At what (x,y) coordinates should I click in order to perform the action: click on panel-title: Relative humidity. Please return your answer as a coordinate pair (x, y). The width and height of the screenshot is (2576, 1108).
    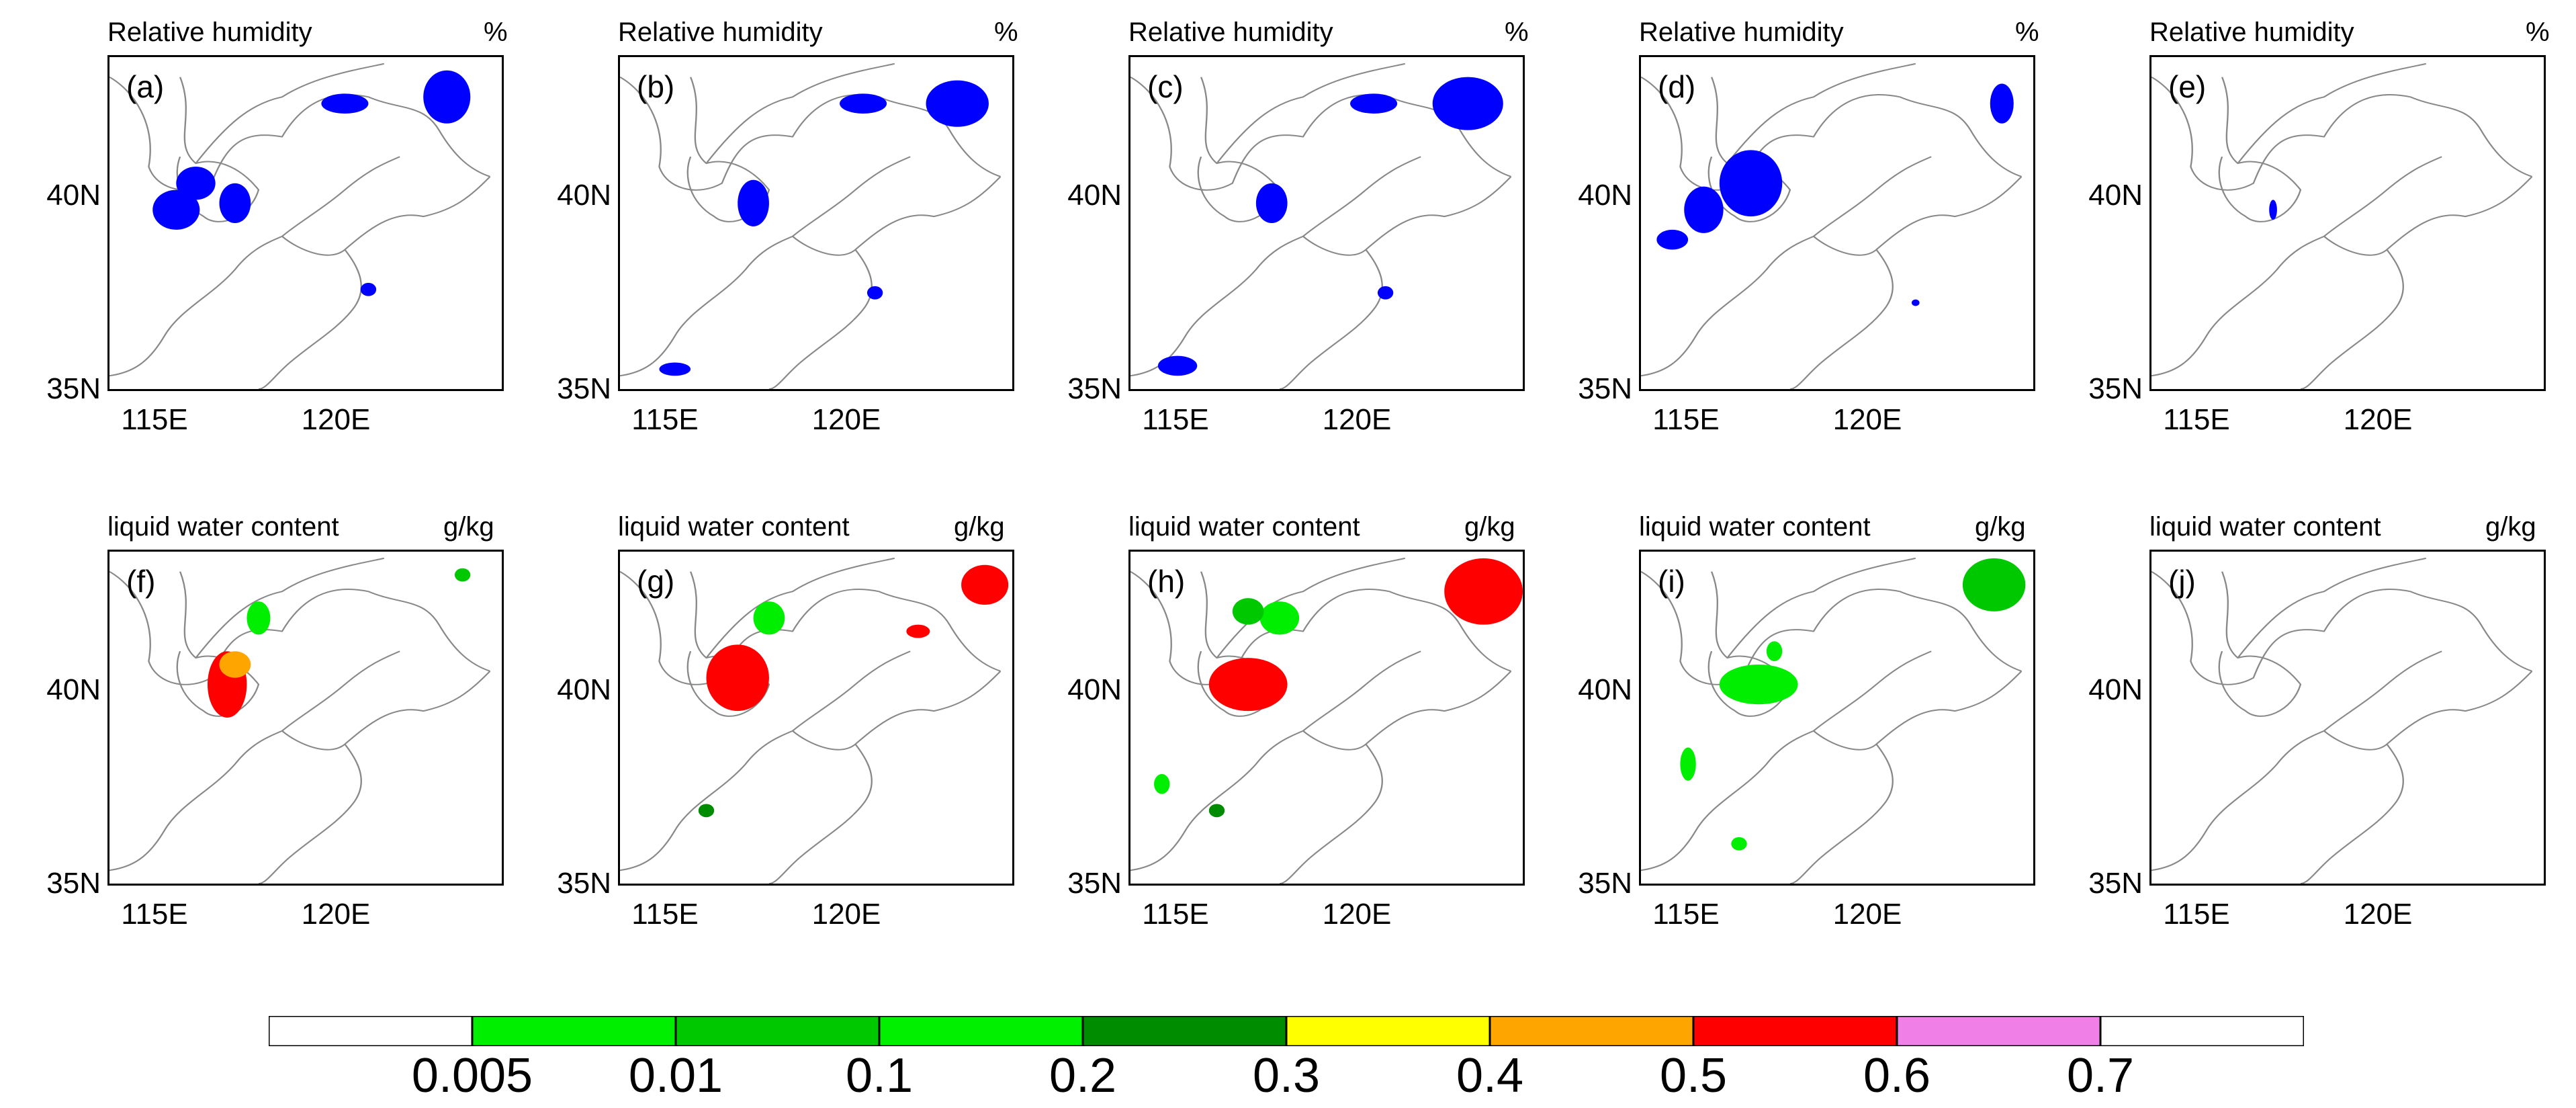
    Looking at the image, I should click on (720, 32).